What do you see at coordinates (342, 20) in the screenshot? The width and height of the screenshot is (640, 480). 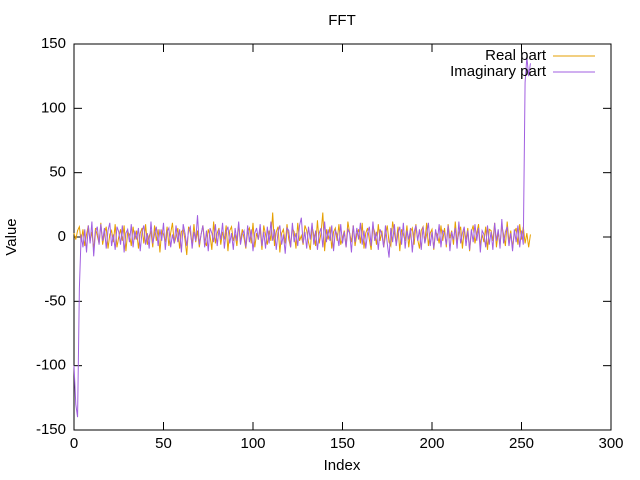 I see `chart-title: FFT` at bounding box center [342, 20].